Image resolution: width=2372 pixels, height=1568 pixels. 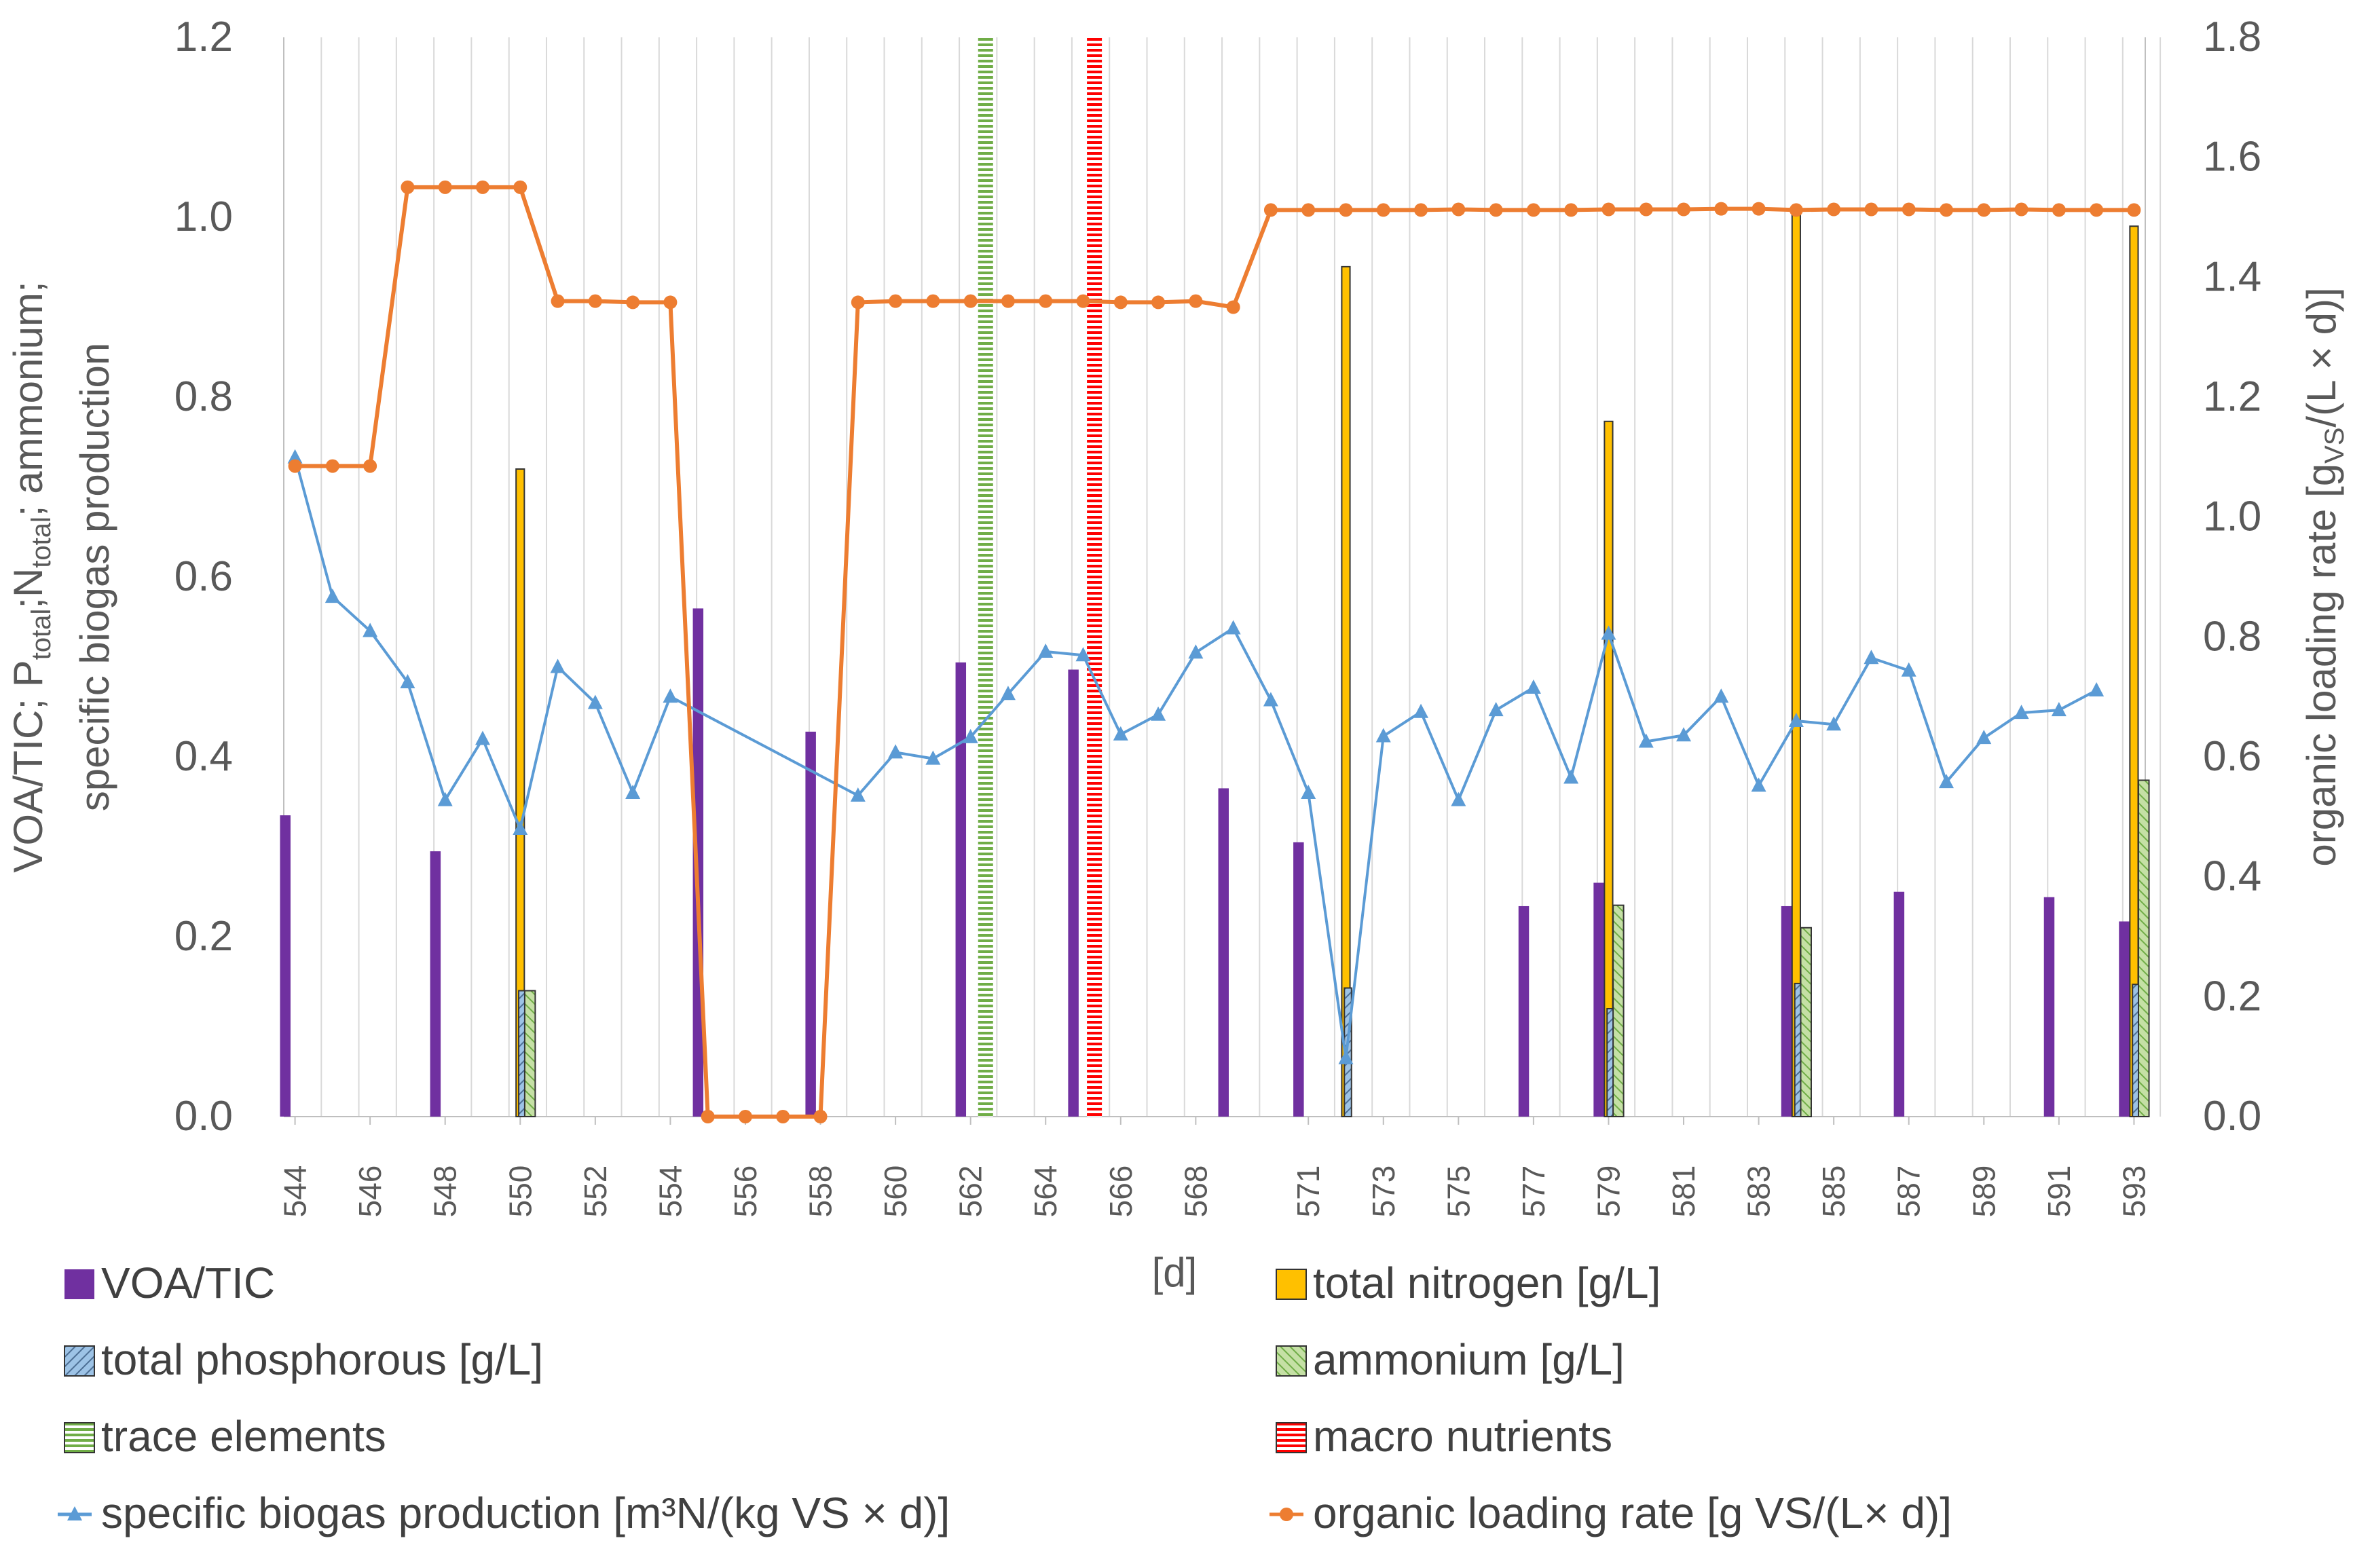 What do you see at coordinates (1487, 1283) in the screenshot?
I see `legend-label: total nitrogen [g/L]` at bounding box center [1487, 1283].